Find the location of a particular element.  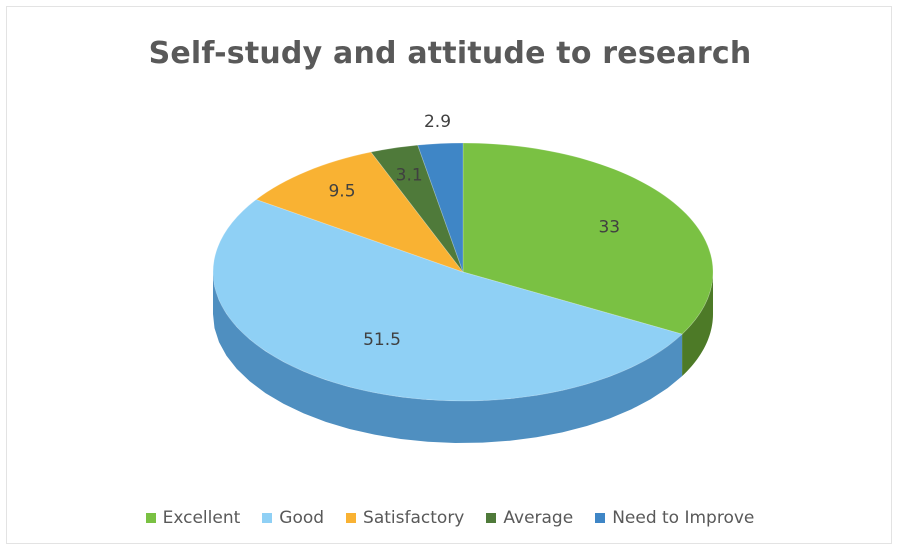

legend-item-good: Good is located at coordinates (293, 518).